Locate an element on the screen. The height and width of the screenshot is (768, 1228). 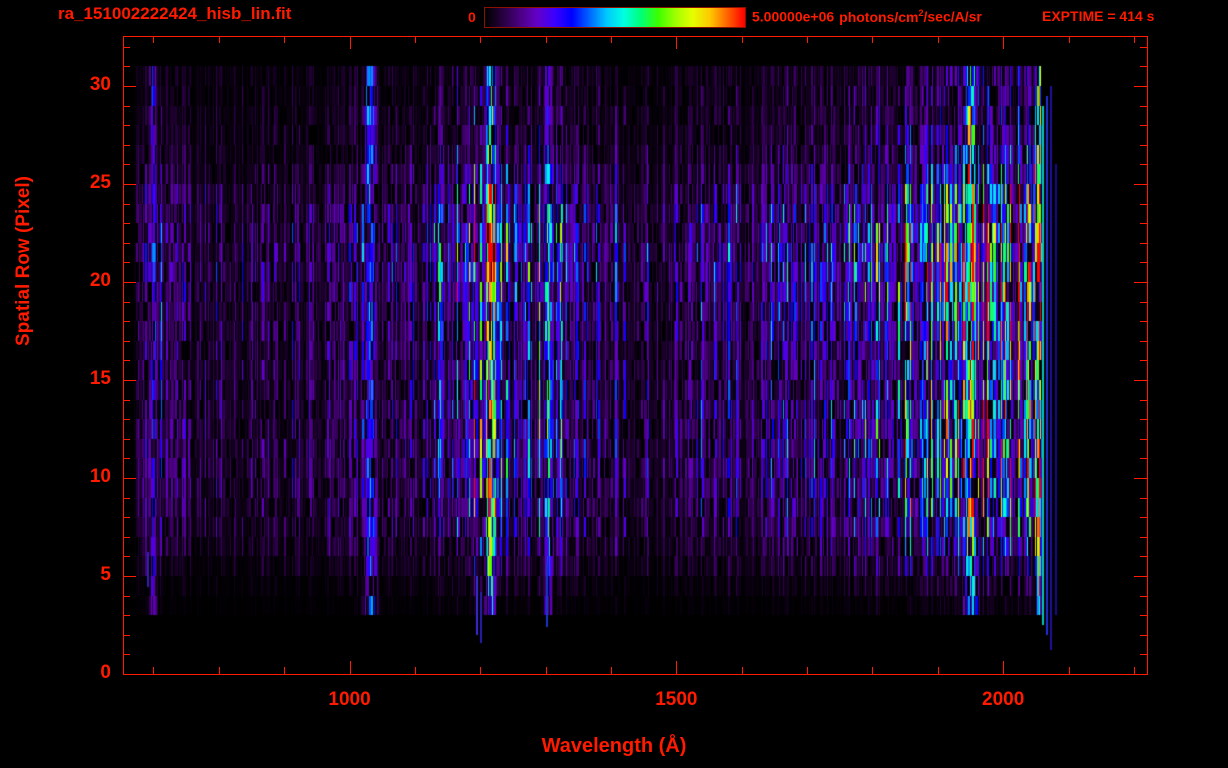
colorbar-unit-exponent: 2 is located at coordinates (921, 13).